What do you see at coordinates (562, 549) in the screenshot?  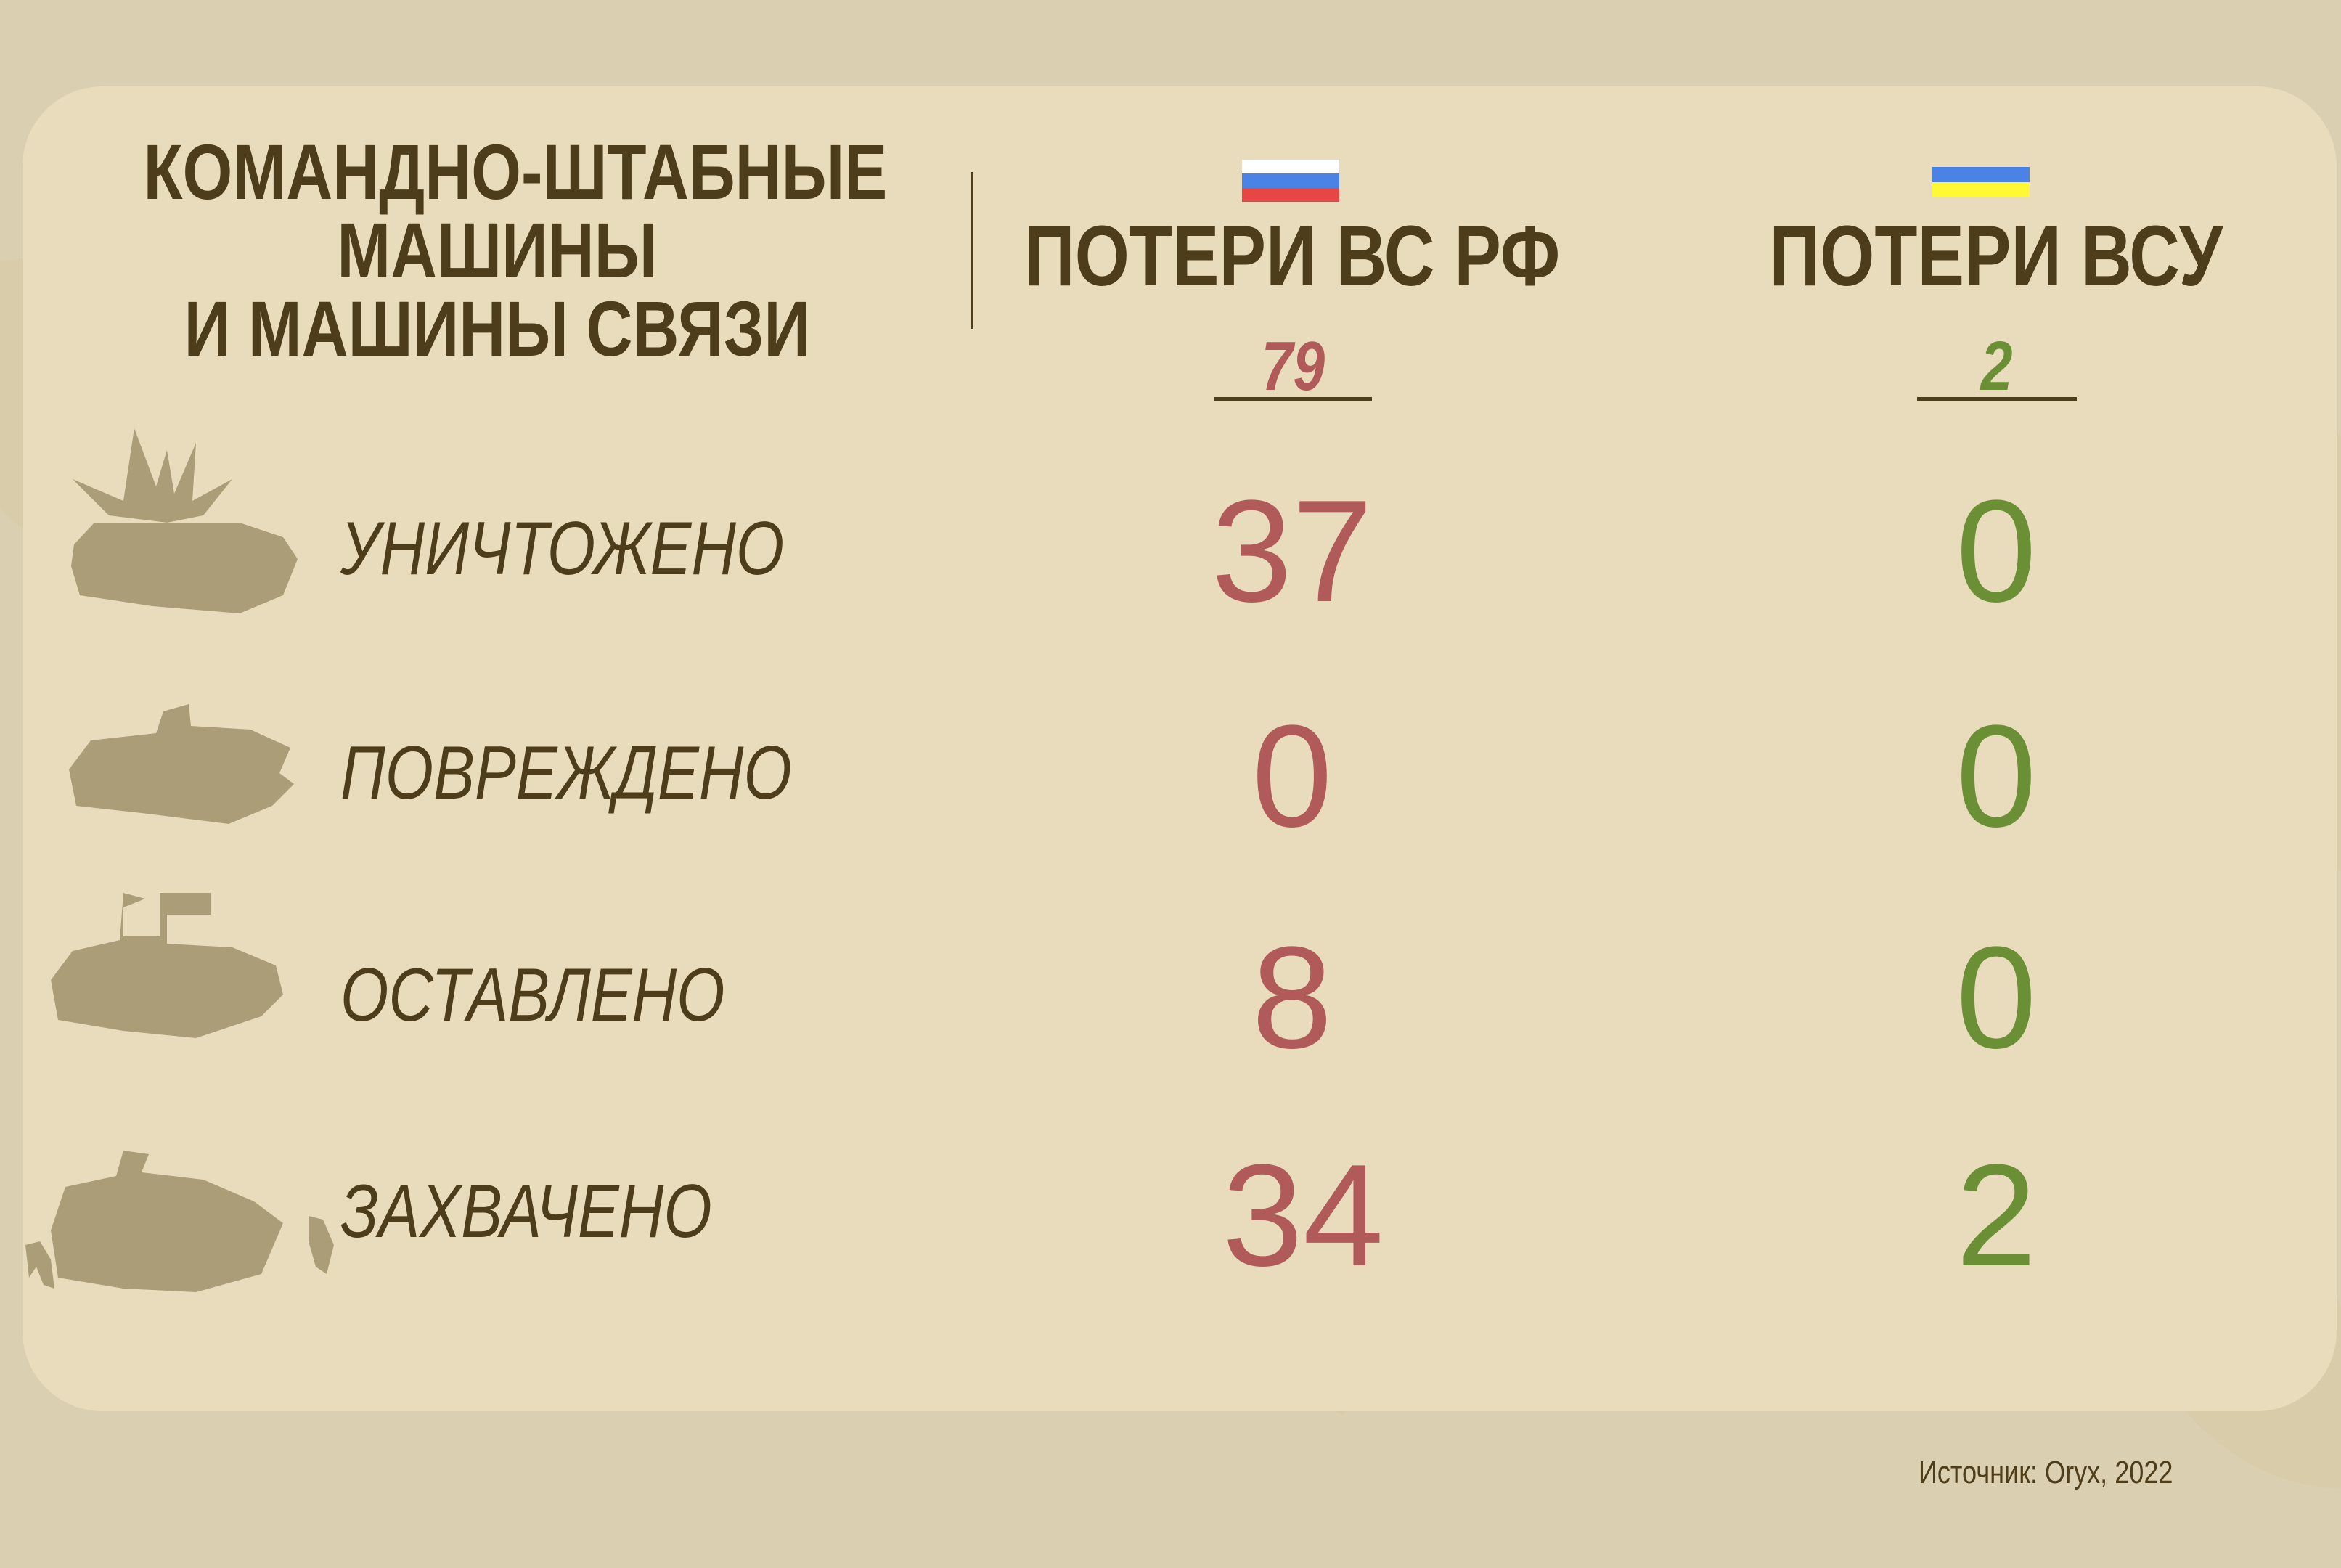 I see `row-label-destroyed: УНИЧТОЖЕНО` at bounding box center [562, 549].